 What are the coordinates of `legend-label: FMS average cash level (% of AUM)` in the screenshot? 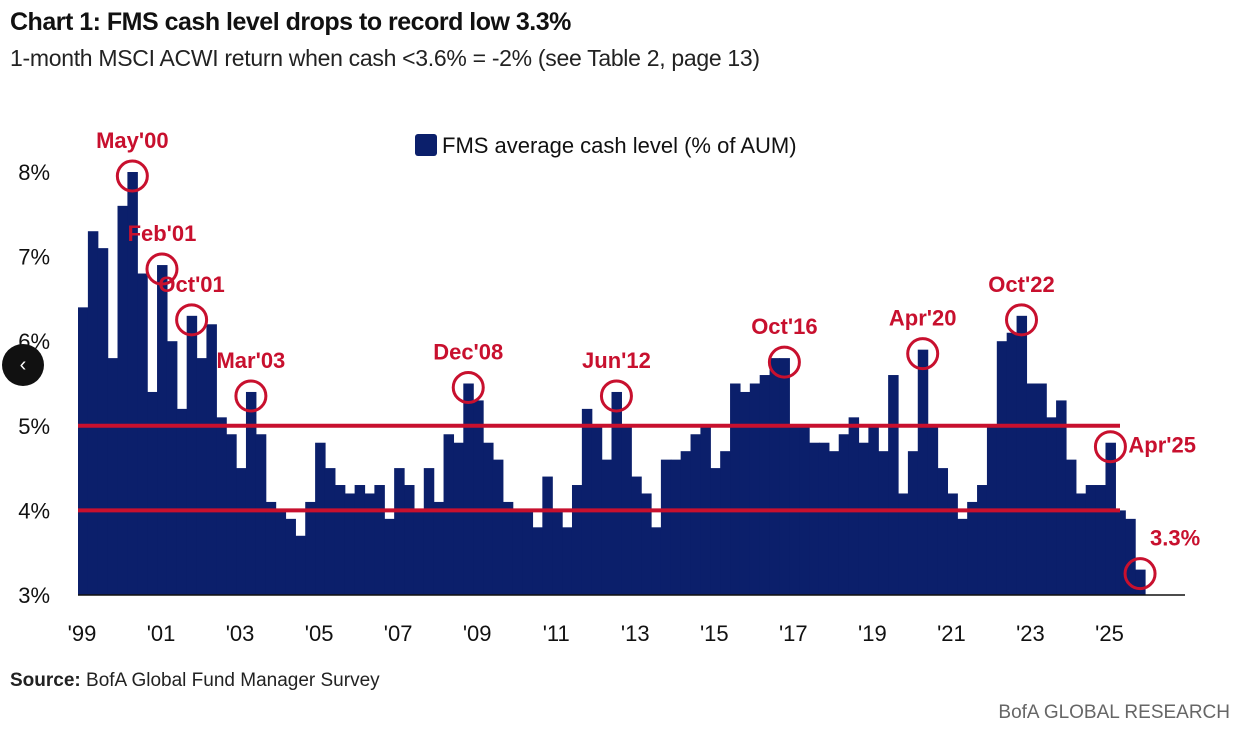 It's located at (619, 145).